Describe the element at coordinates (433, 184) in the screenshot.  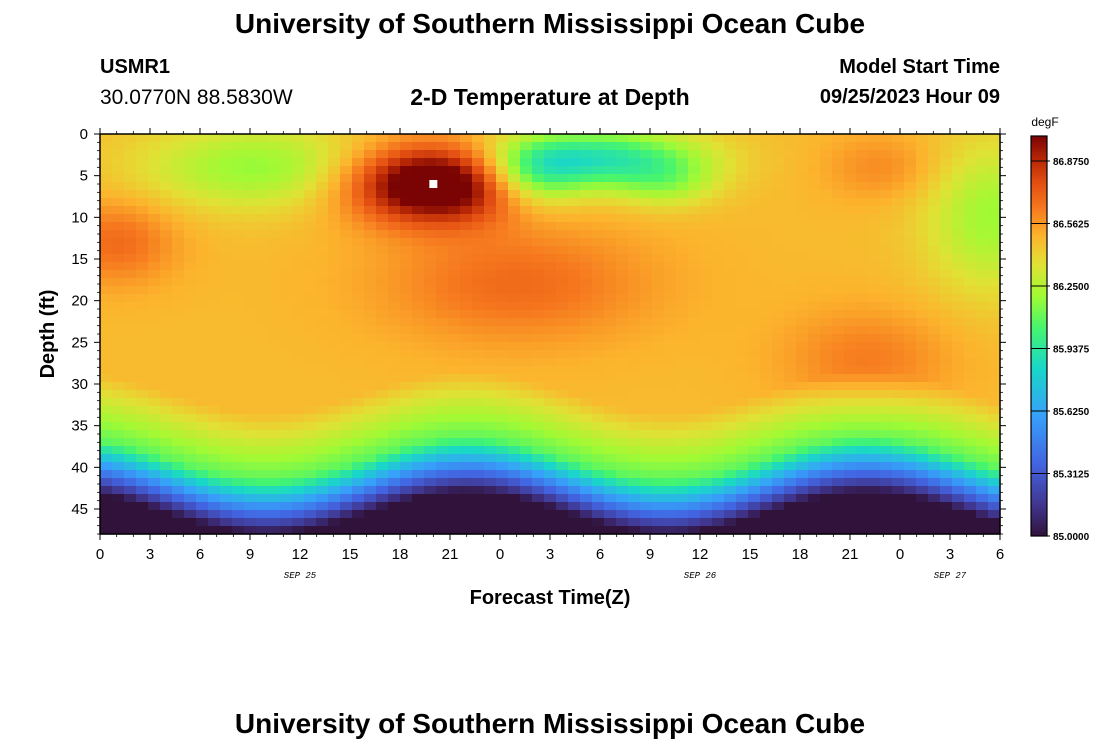
I see `max-temperature-marker` at that location.